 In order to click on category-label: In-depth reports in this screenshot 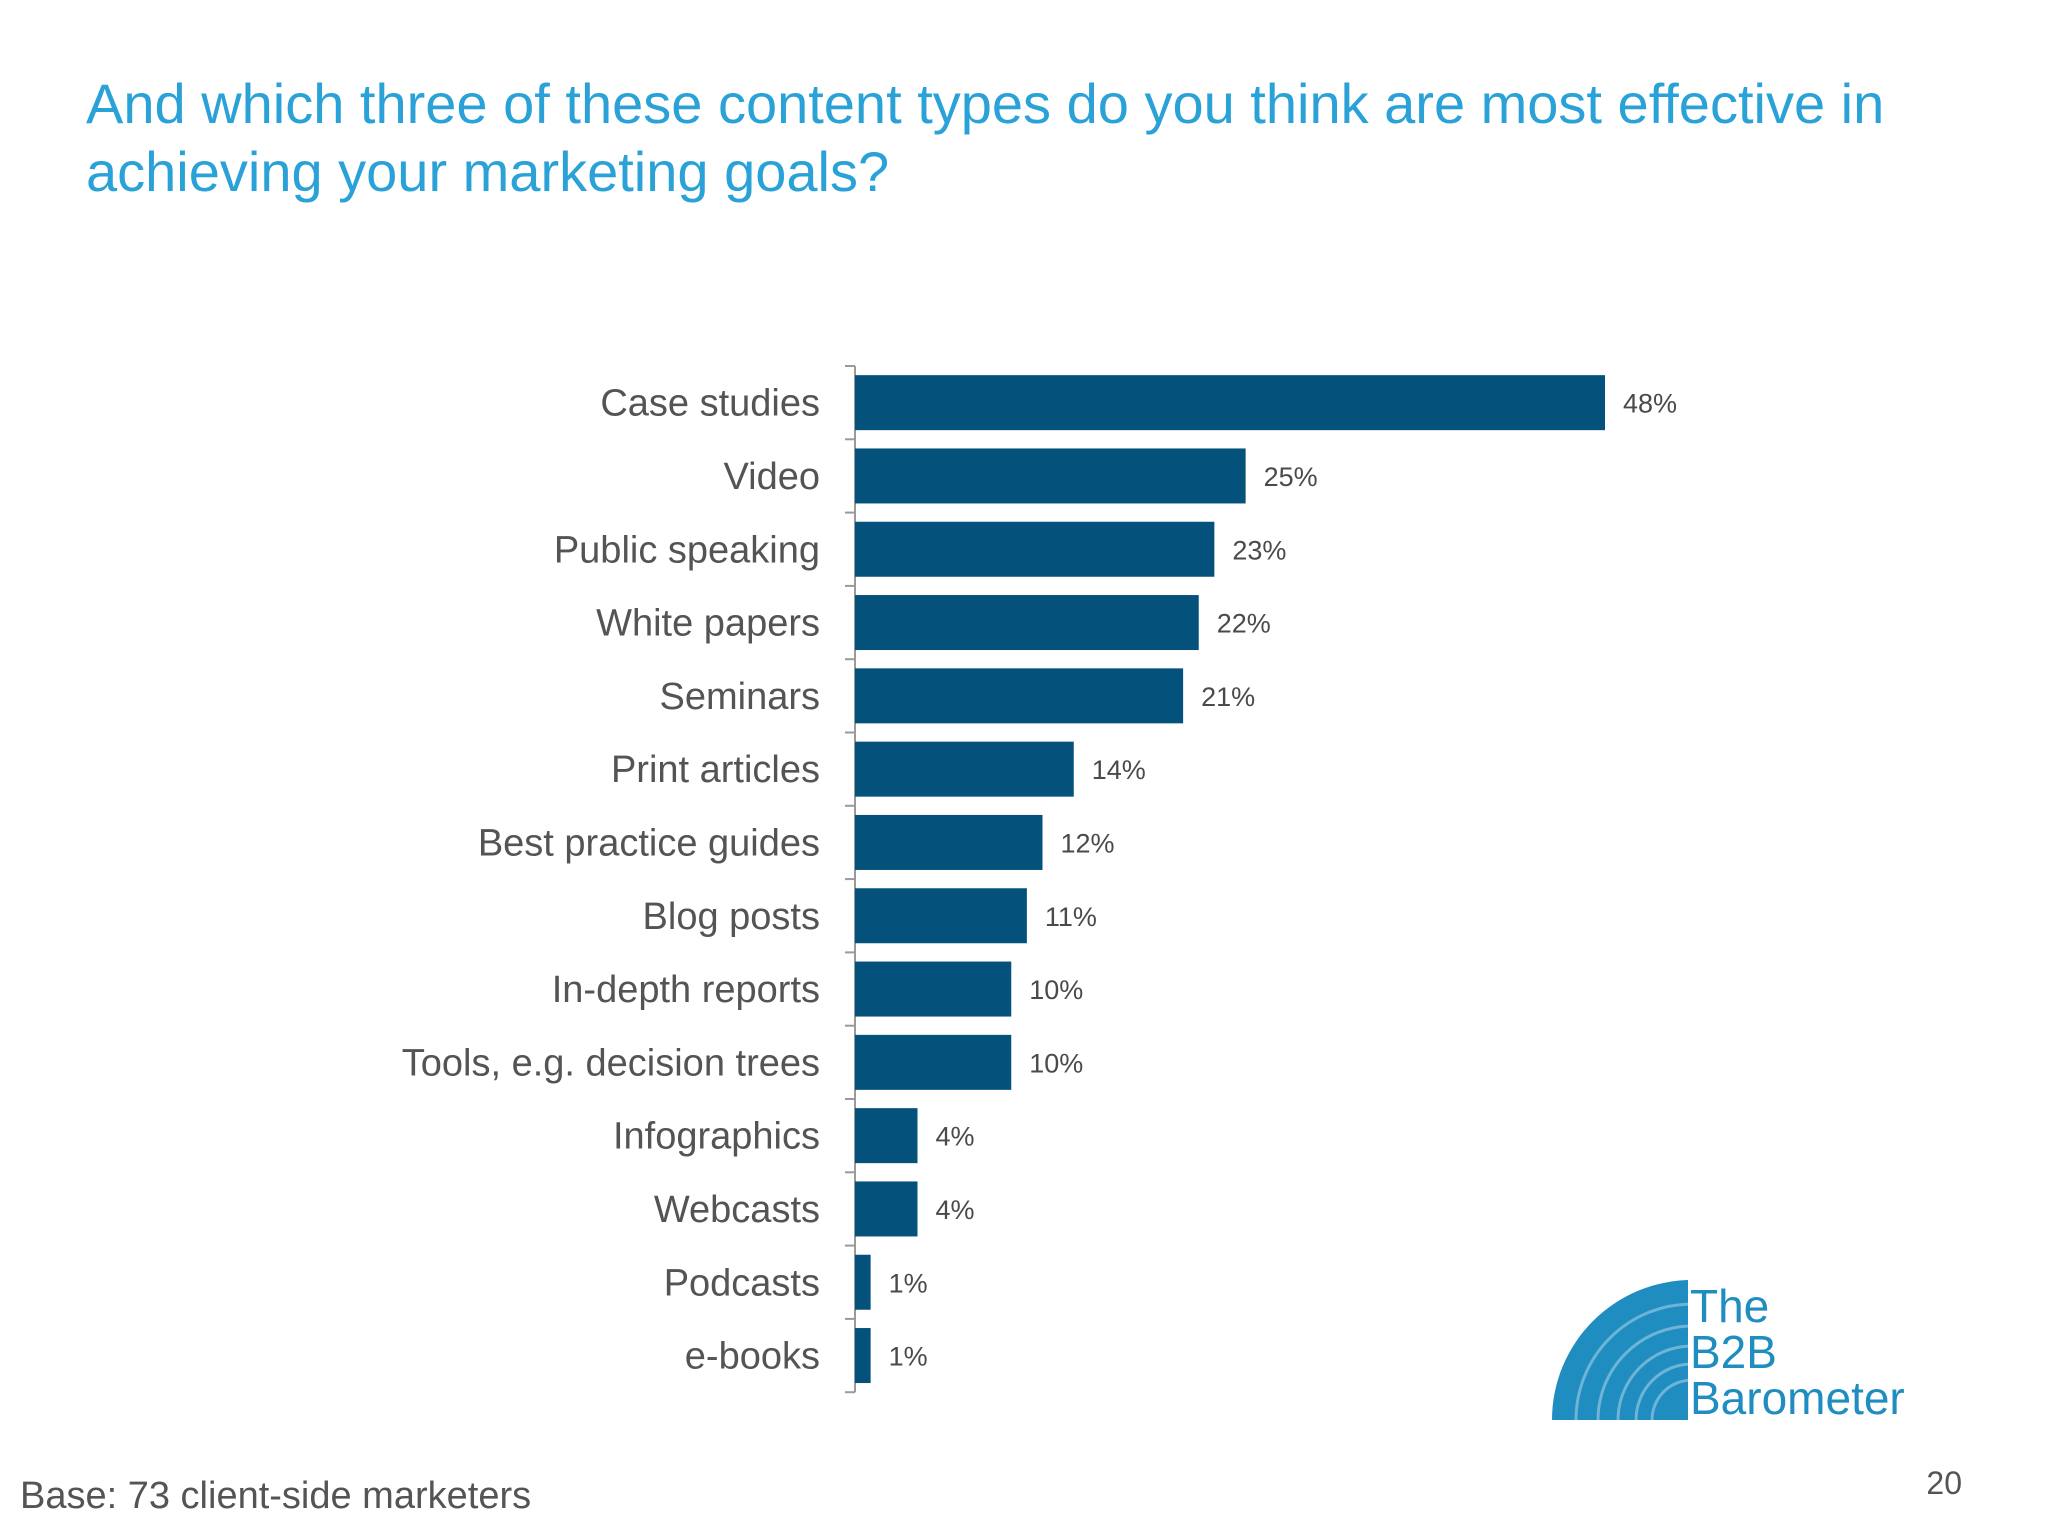, I will do `click(686, 990)`.